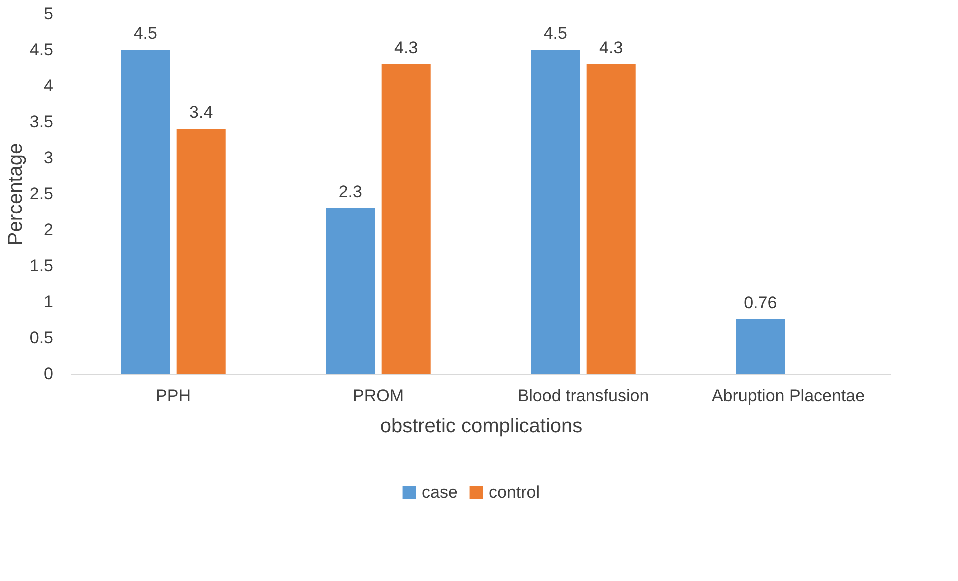 The height and width of the screenshot is (581, 958). I want to click on data-label: 0.76, so click(761, 302).